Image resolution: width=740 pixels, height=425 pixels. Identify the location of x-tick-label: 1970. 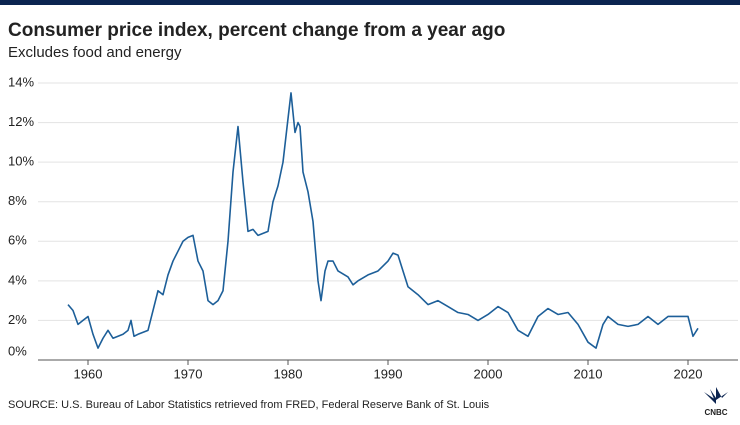
(188, 373).